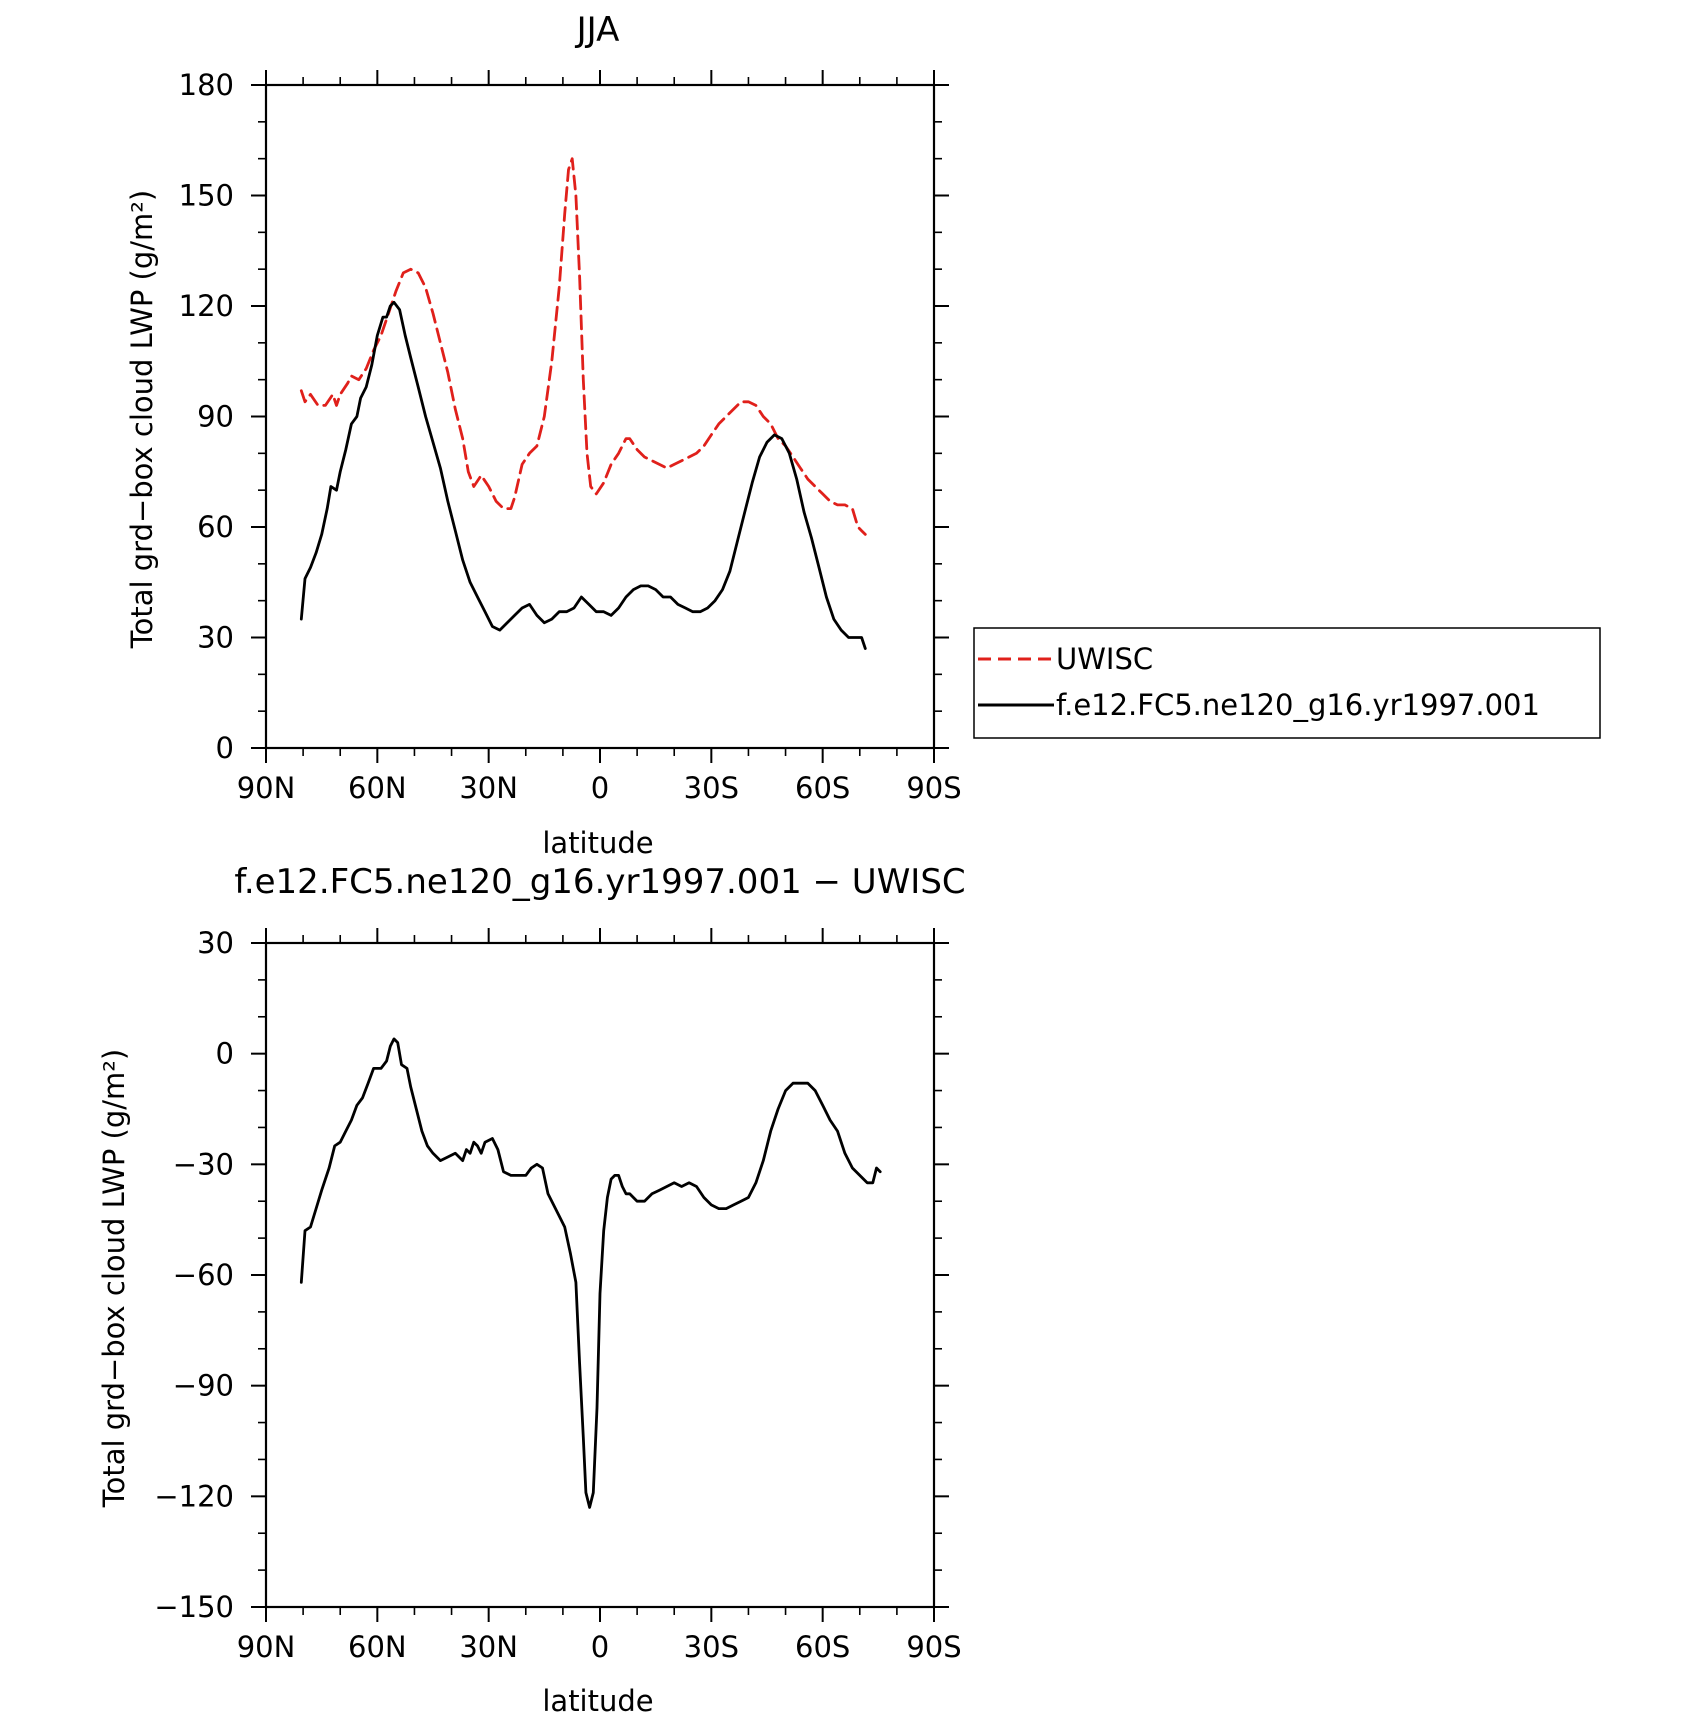  Describe the element at coordinates (206, 85) in the screenshot. I see `top-y-tick-label: 180` at that location.